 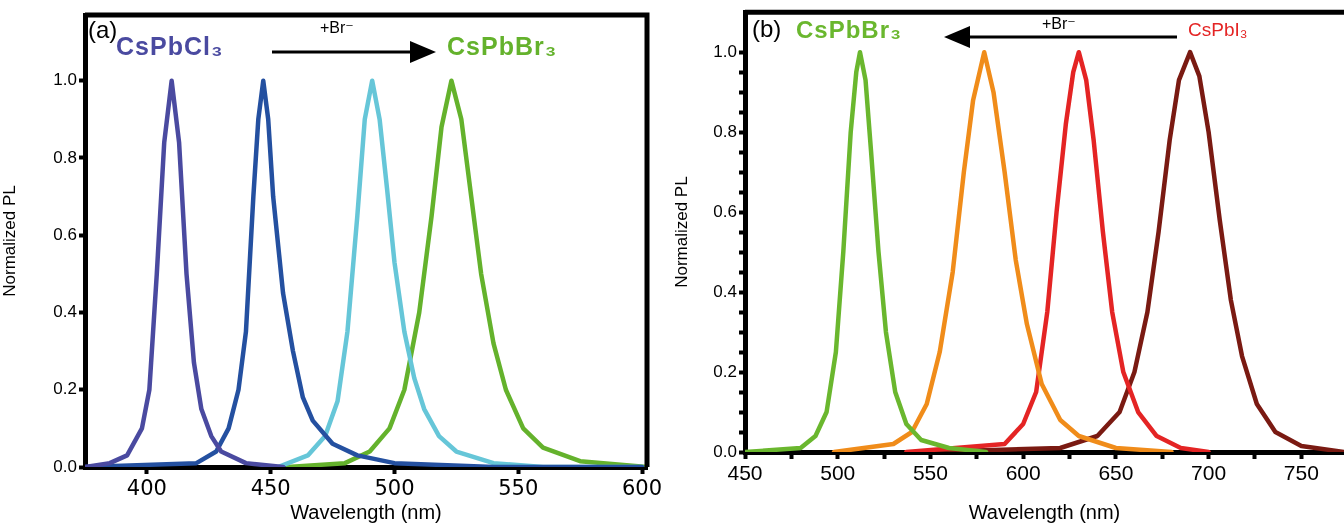 I want to click on x-tick-label: 750, so click(x=1301, y=473).